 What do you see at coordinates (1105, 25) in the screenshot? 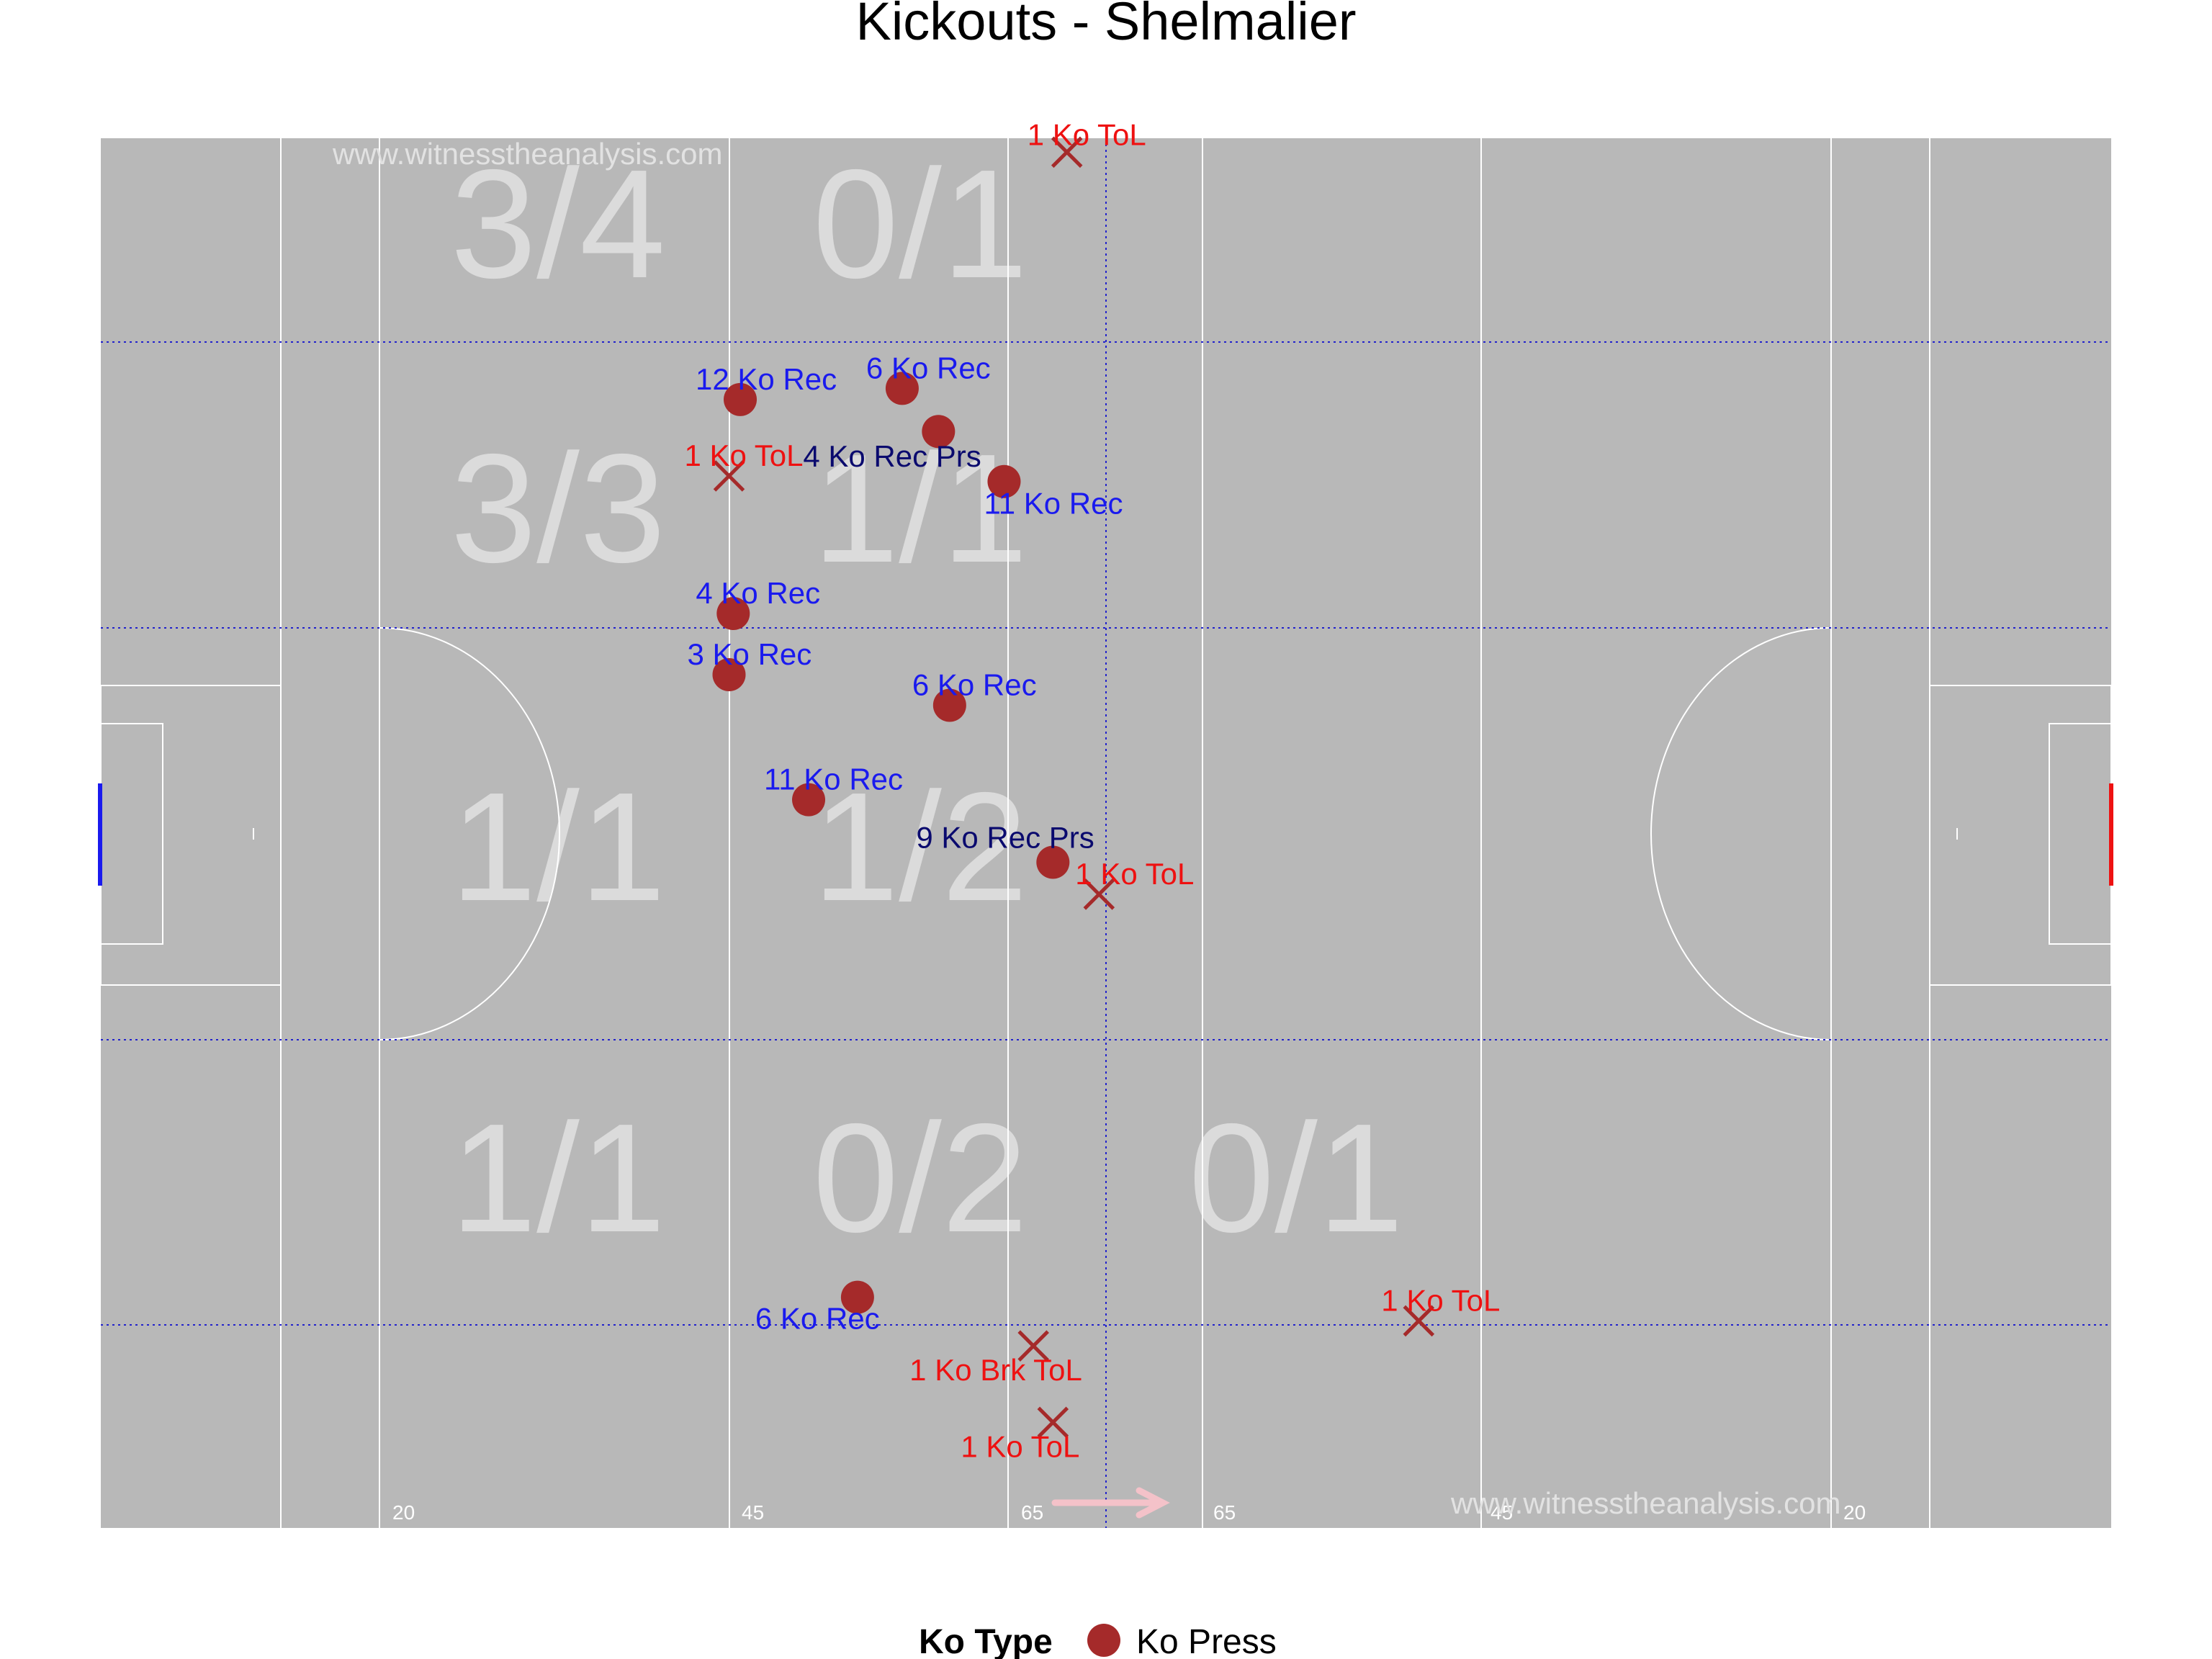
I see `chart-title: Kickouts - Shelmalier` at bounding box center [1105, 25].